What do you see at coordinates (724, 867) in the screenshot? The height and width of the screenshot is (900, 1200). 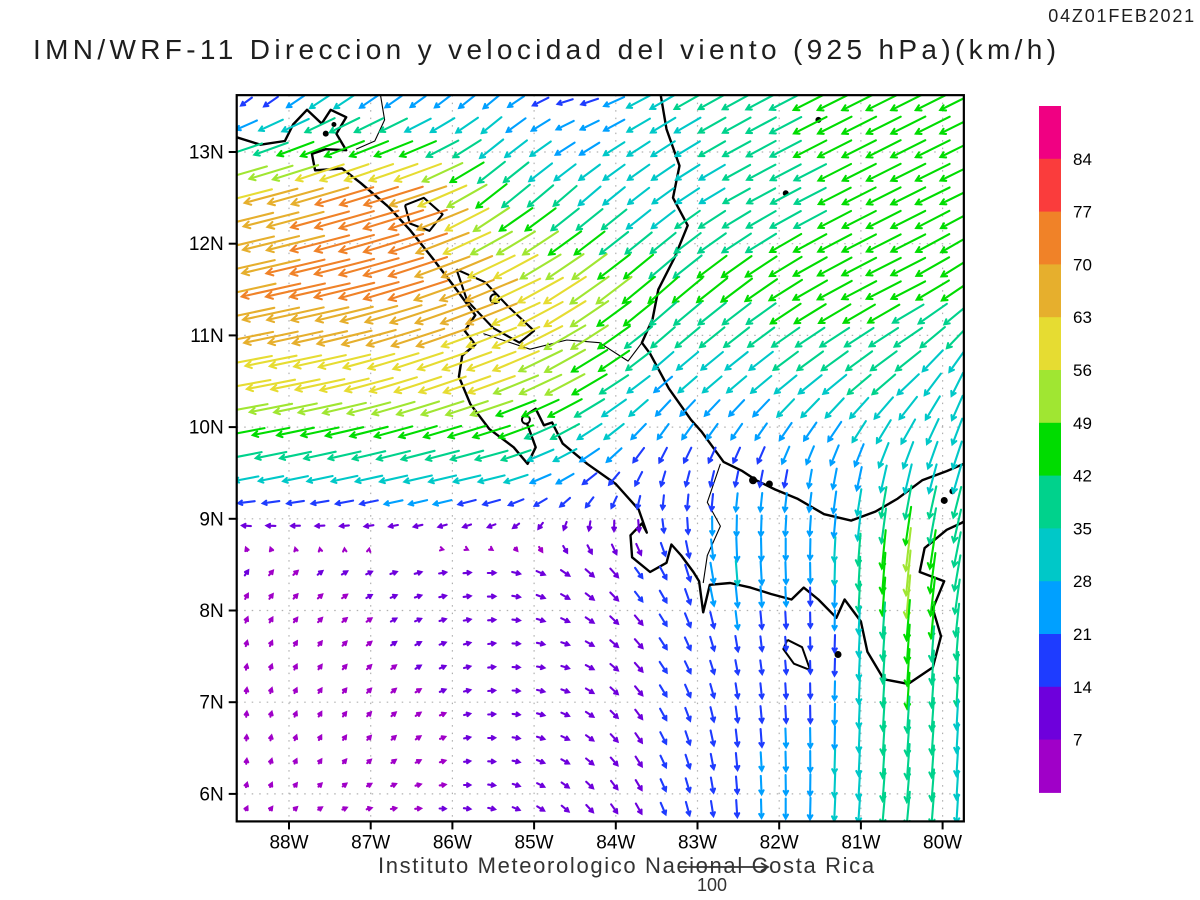 I see `reference-vector` at bounding box center [724, 867].